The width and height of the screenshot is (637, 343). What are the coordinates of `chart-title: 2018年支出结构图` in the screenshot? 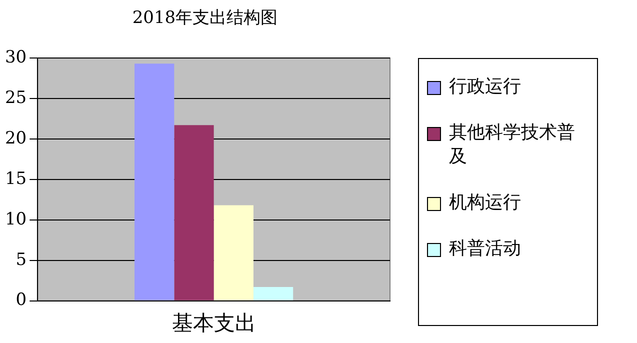 It's located at (205, 18).